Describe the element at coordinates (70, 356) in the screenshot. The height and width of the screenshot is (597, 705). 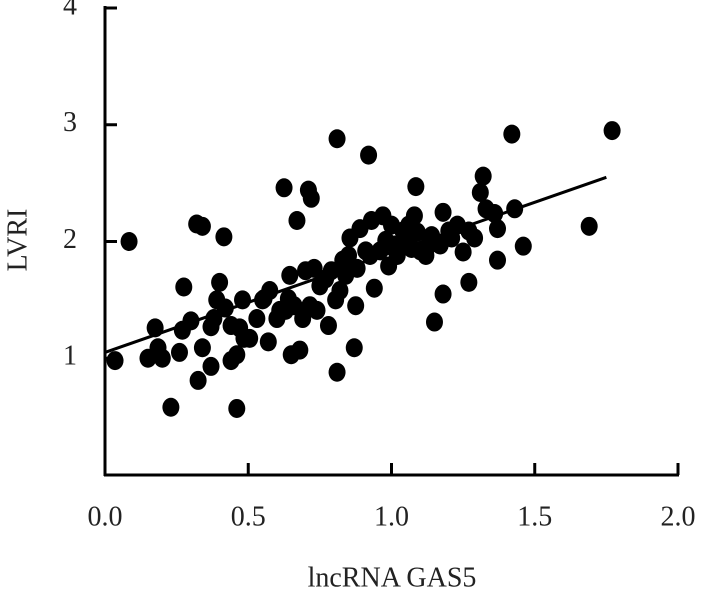
I see `y-tick-label: 1` at that location.